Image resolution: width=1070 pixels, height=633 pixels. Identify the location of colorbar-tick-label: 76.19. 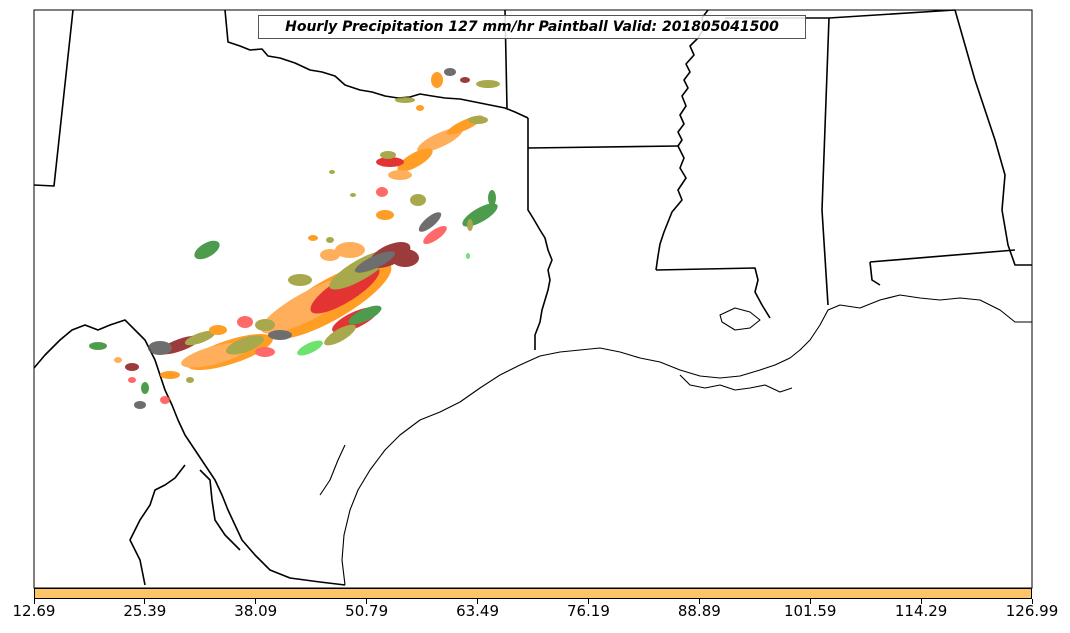
(588, 611).